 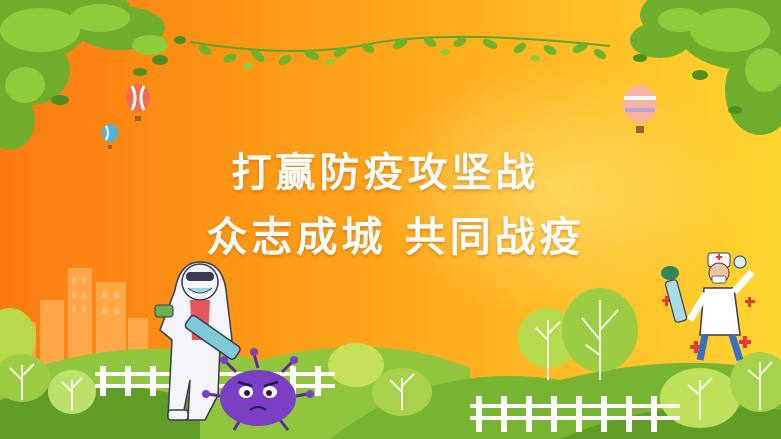 I want to click on headline-line-2: 众志成城 共同战疫, so click(x=395, y=237).